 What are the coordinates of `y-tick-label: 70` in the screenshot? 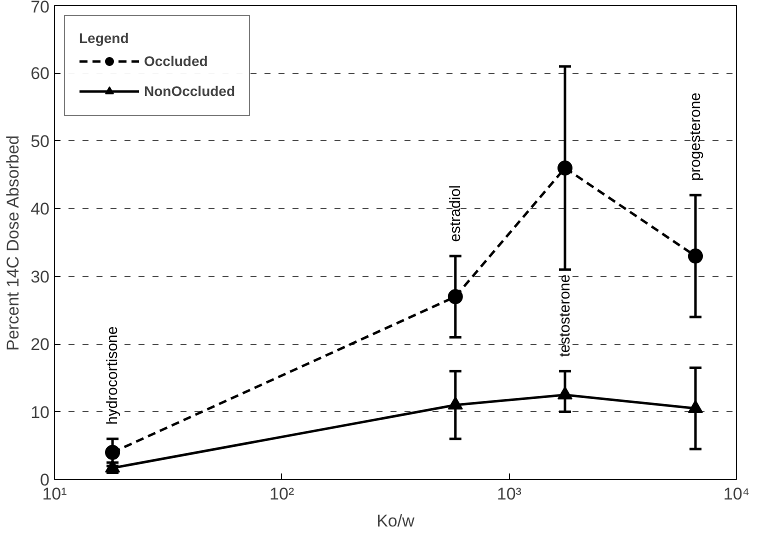 It's located at (40, 8).